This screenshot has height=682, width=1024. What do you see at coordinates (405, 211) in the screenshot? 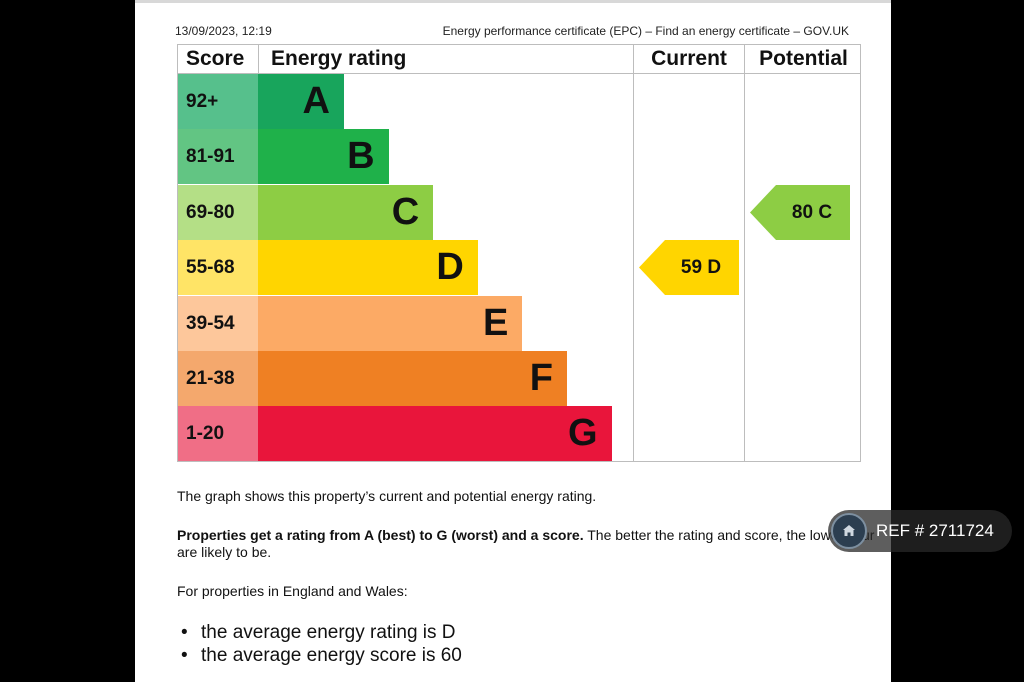
I see `band-letter: C` at bounding box center [405, 211].